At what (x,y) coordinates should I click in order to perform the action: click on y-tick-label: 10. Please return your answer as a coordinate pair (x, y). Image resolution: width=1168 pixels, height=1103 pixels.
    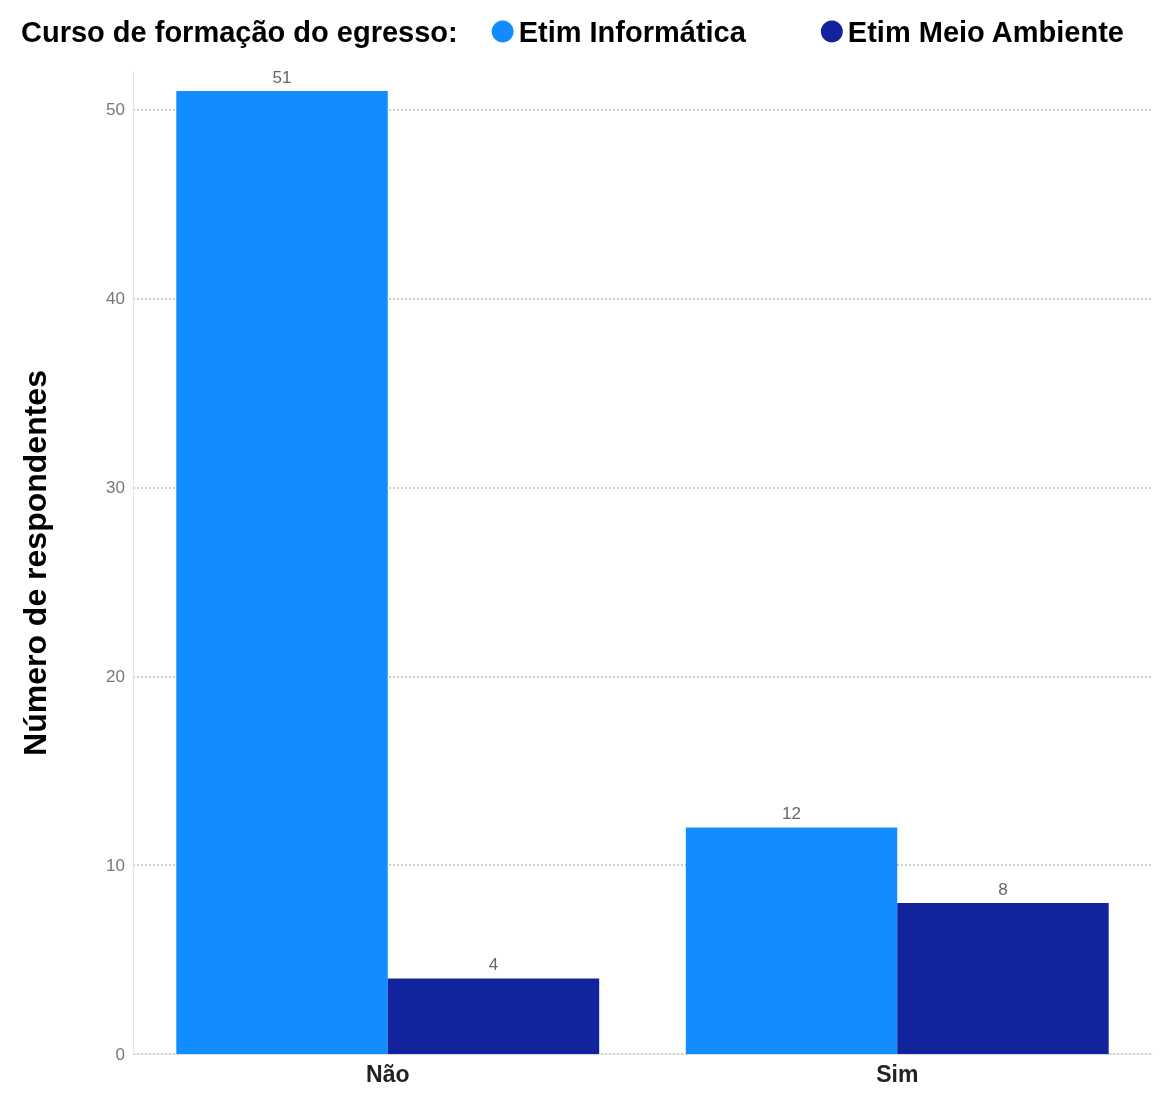
    Looking at the image, I should click on (115, 865).